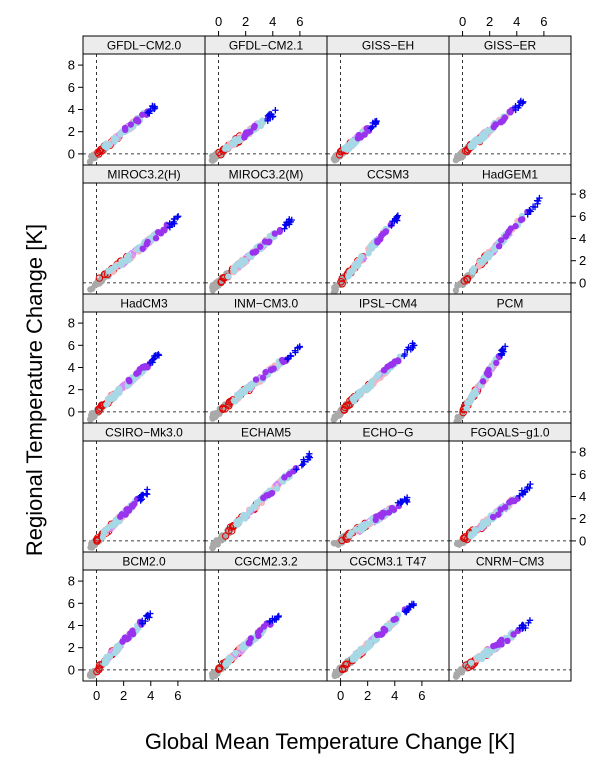  What do you see at coordinates (144, 46) in the screenshot?
I see `panel-title: GFDL−CM2.0` at bounding box center [144, 46].